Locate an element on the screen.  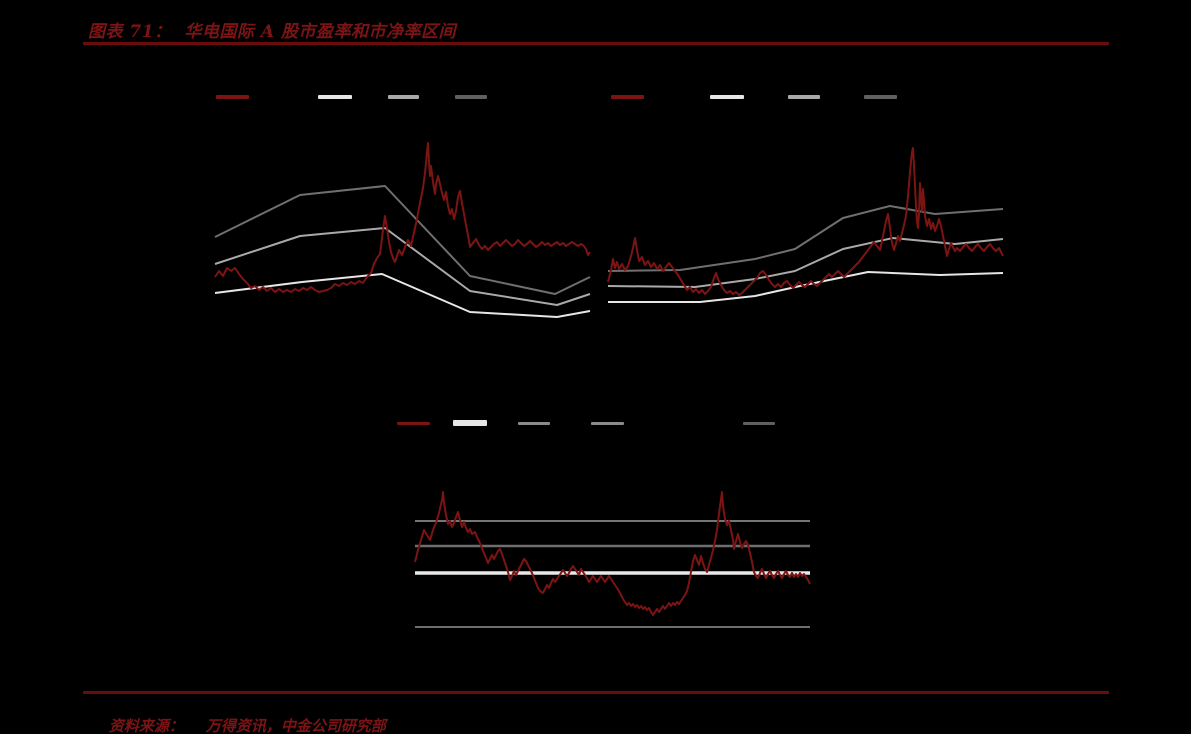
source-label: 资料来源： is located at coordinates (146, 725).